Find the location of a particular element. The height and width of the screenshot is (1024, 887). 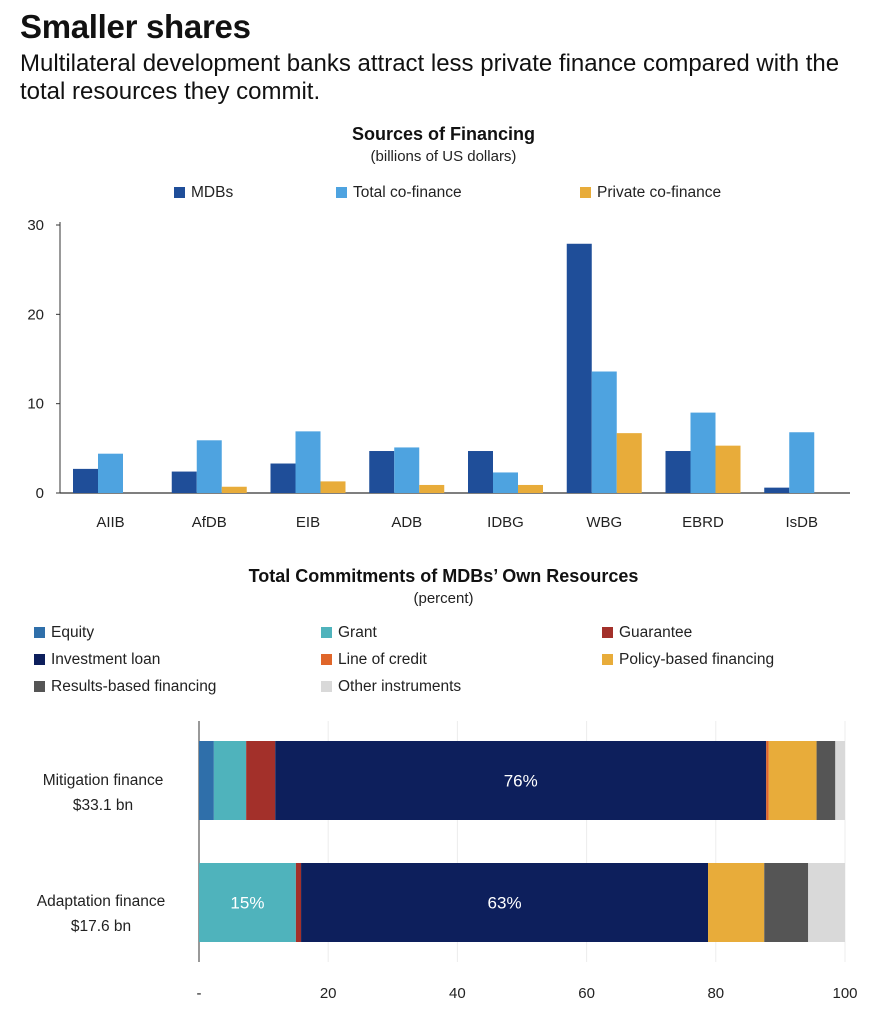

segment-mitigation-finance-grant is located at coordinates (230, 780).